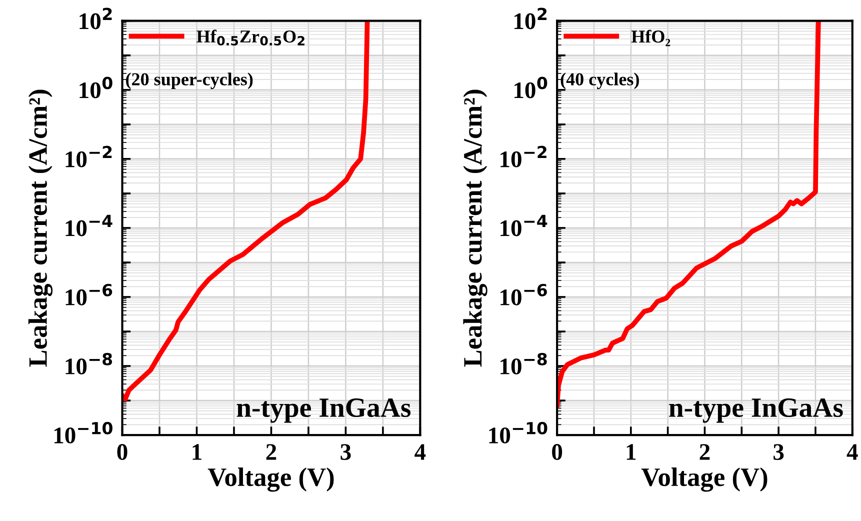 The width and height of the screenshot is (861, 521). I want to click on legend-label: Hf$_{0.5}$Zr$_{0.5}$O$_{2}$, so click(250, 38).